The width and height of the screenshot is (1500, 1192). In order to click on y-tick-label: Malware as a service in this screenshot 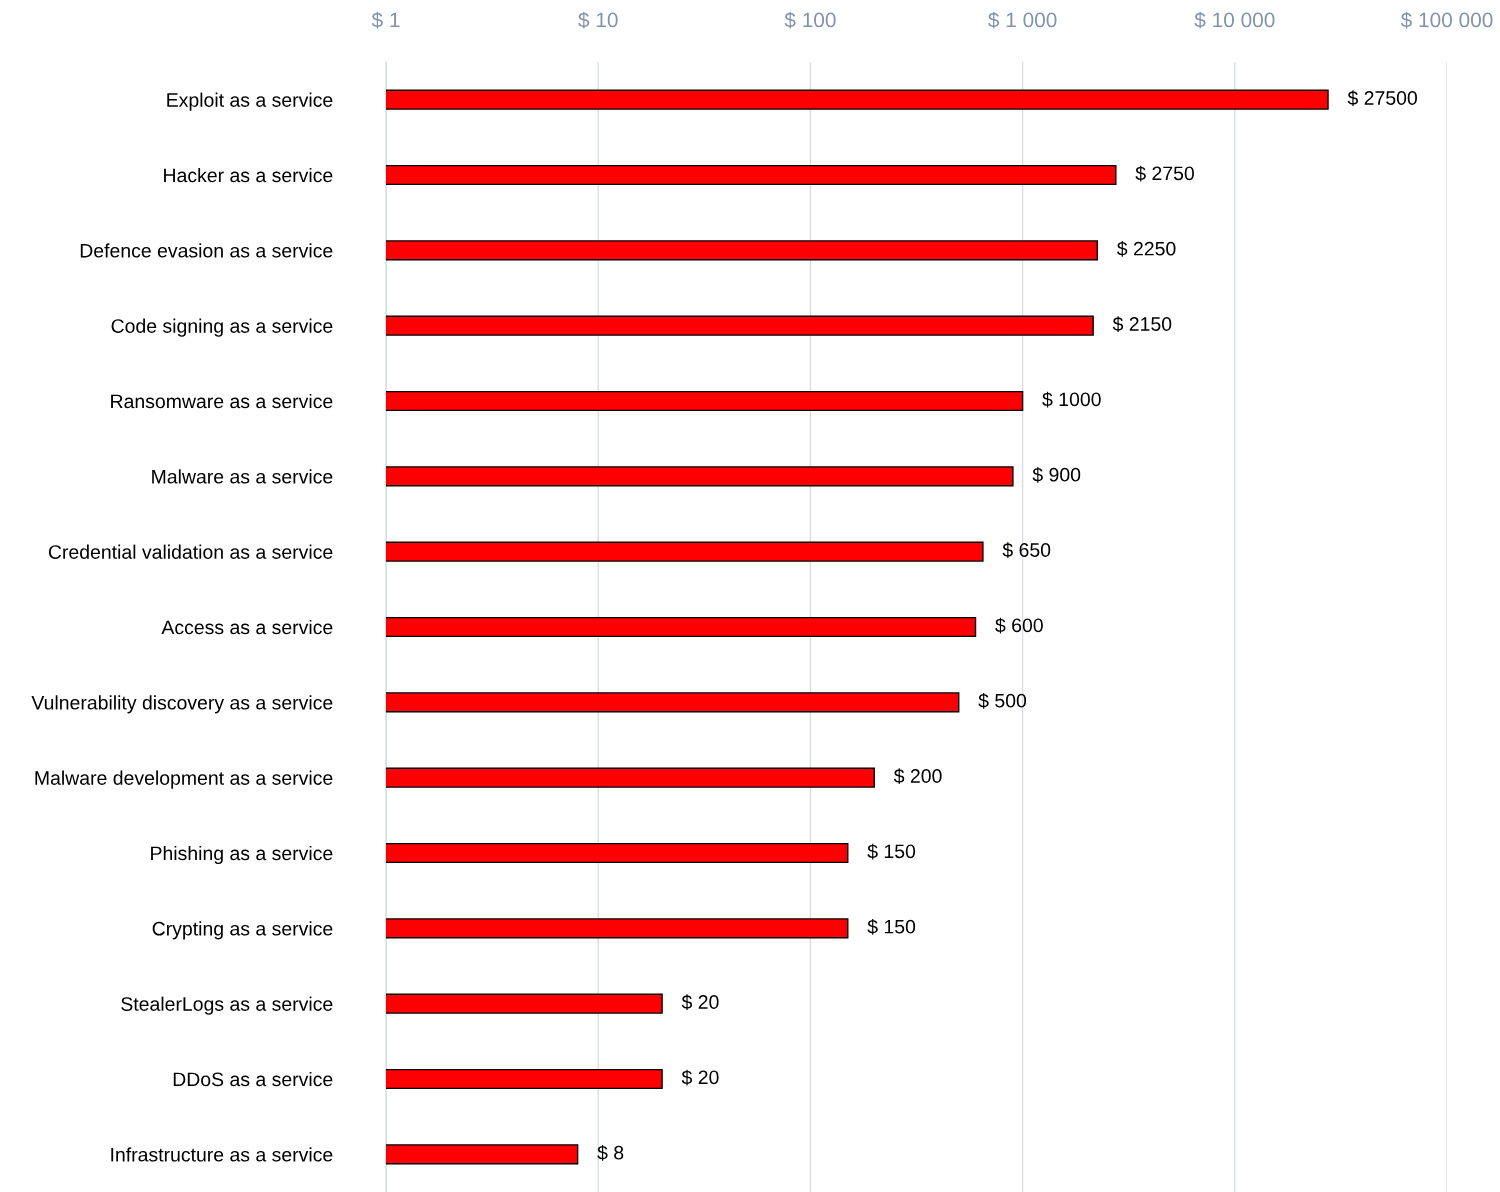, I will do `click(242, 476)`.